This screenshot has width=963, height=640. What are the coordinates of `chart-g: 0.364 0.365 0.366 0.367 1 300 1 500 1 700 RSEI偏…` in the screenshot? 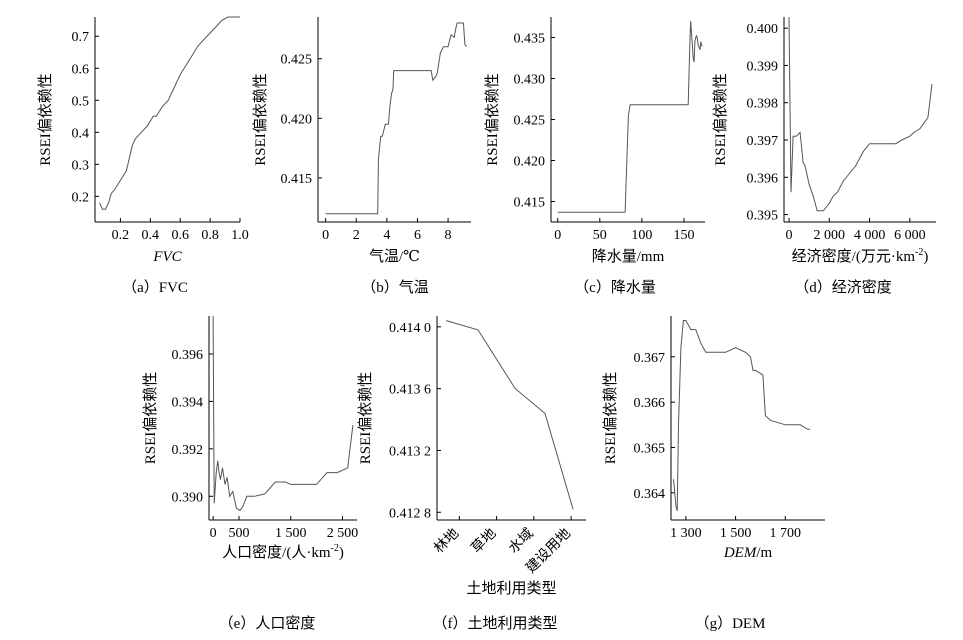 It's located at (713, 474).